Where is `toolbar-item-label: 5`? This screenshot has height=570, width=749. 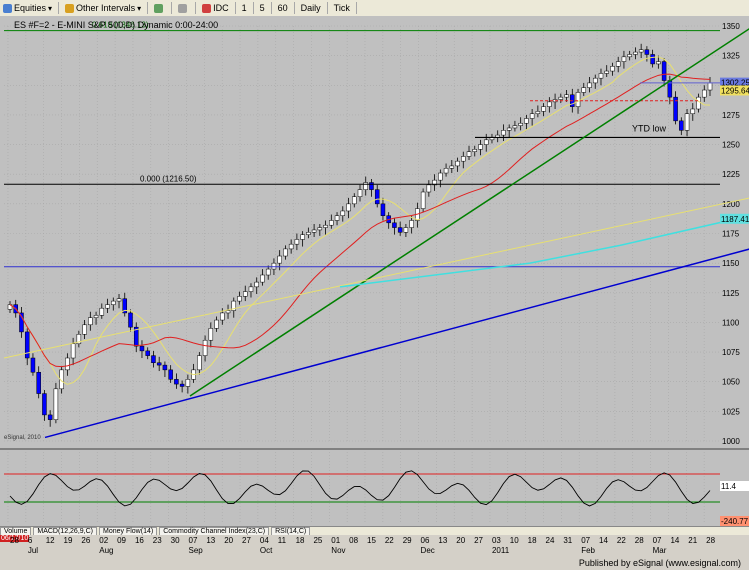
toolbar-item-label: 5 is located at coordinates (262, 8).